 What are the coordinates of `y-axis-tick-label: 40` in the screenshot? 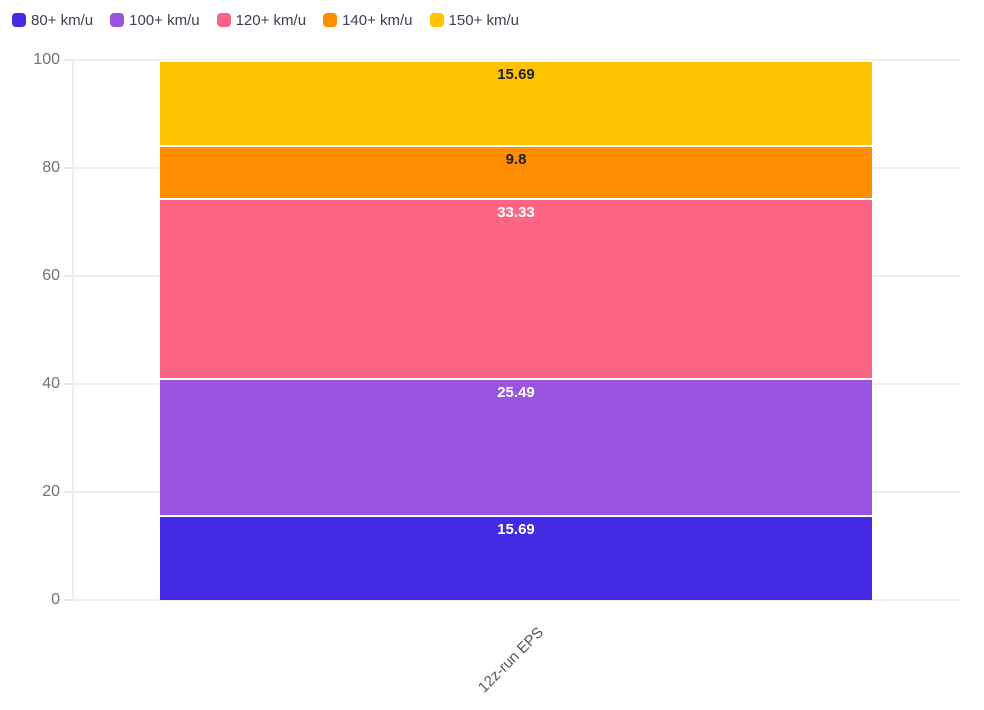 It's located at (51, 383).